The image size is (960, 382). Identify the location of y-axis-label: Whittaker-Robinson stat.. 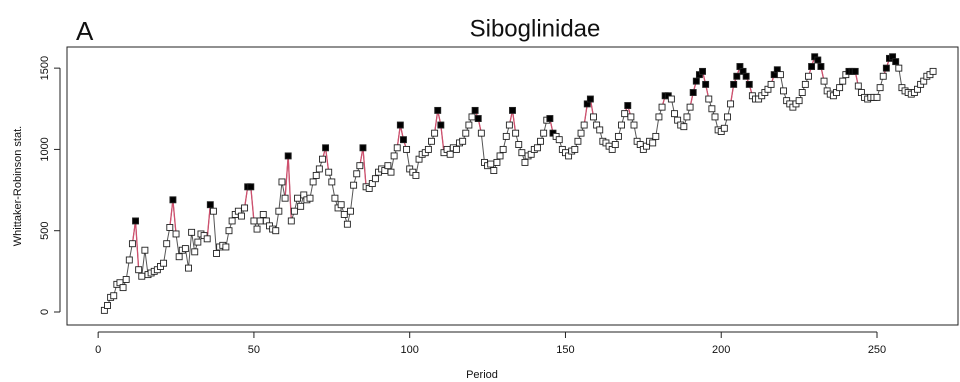
(18, 186).